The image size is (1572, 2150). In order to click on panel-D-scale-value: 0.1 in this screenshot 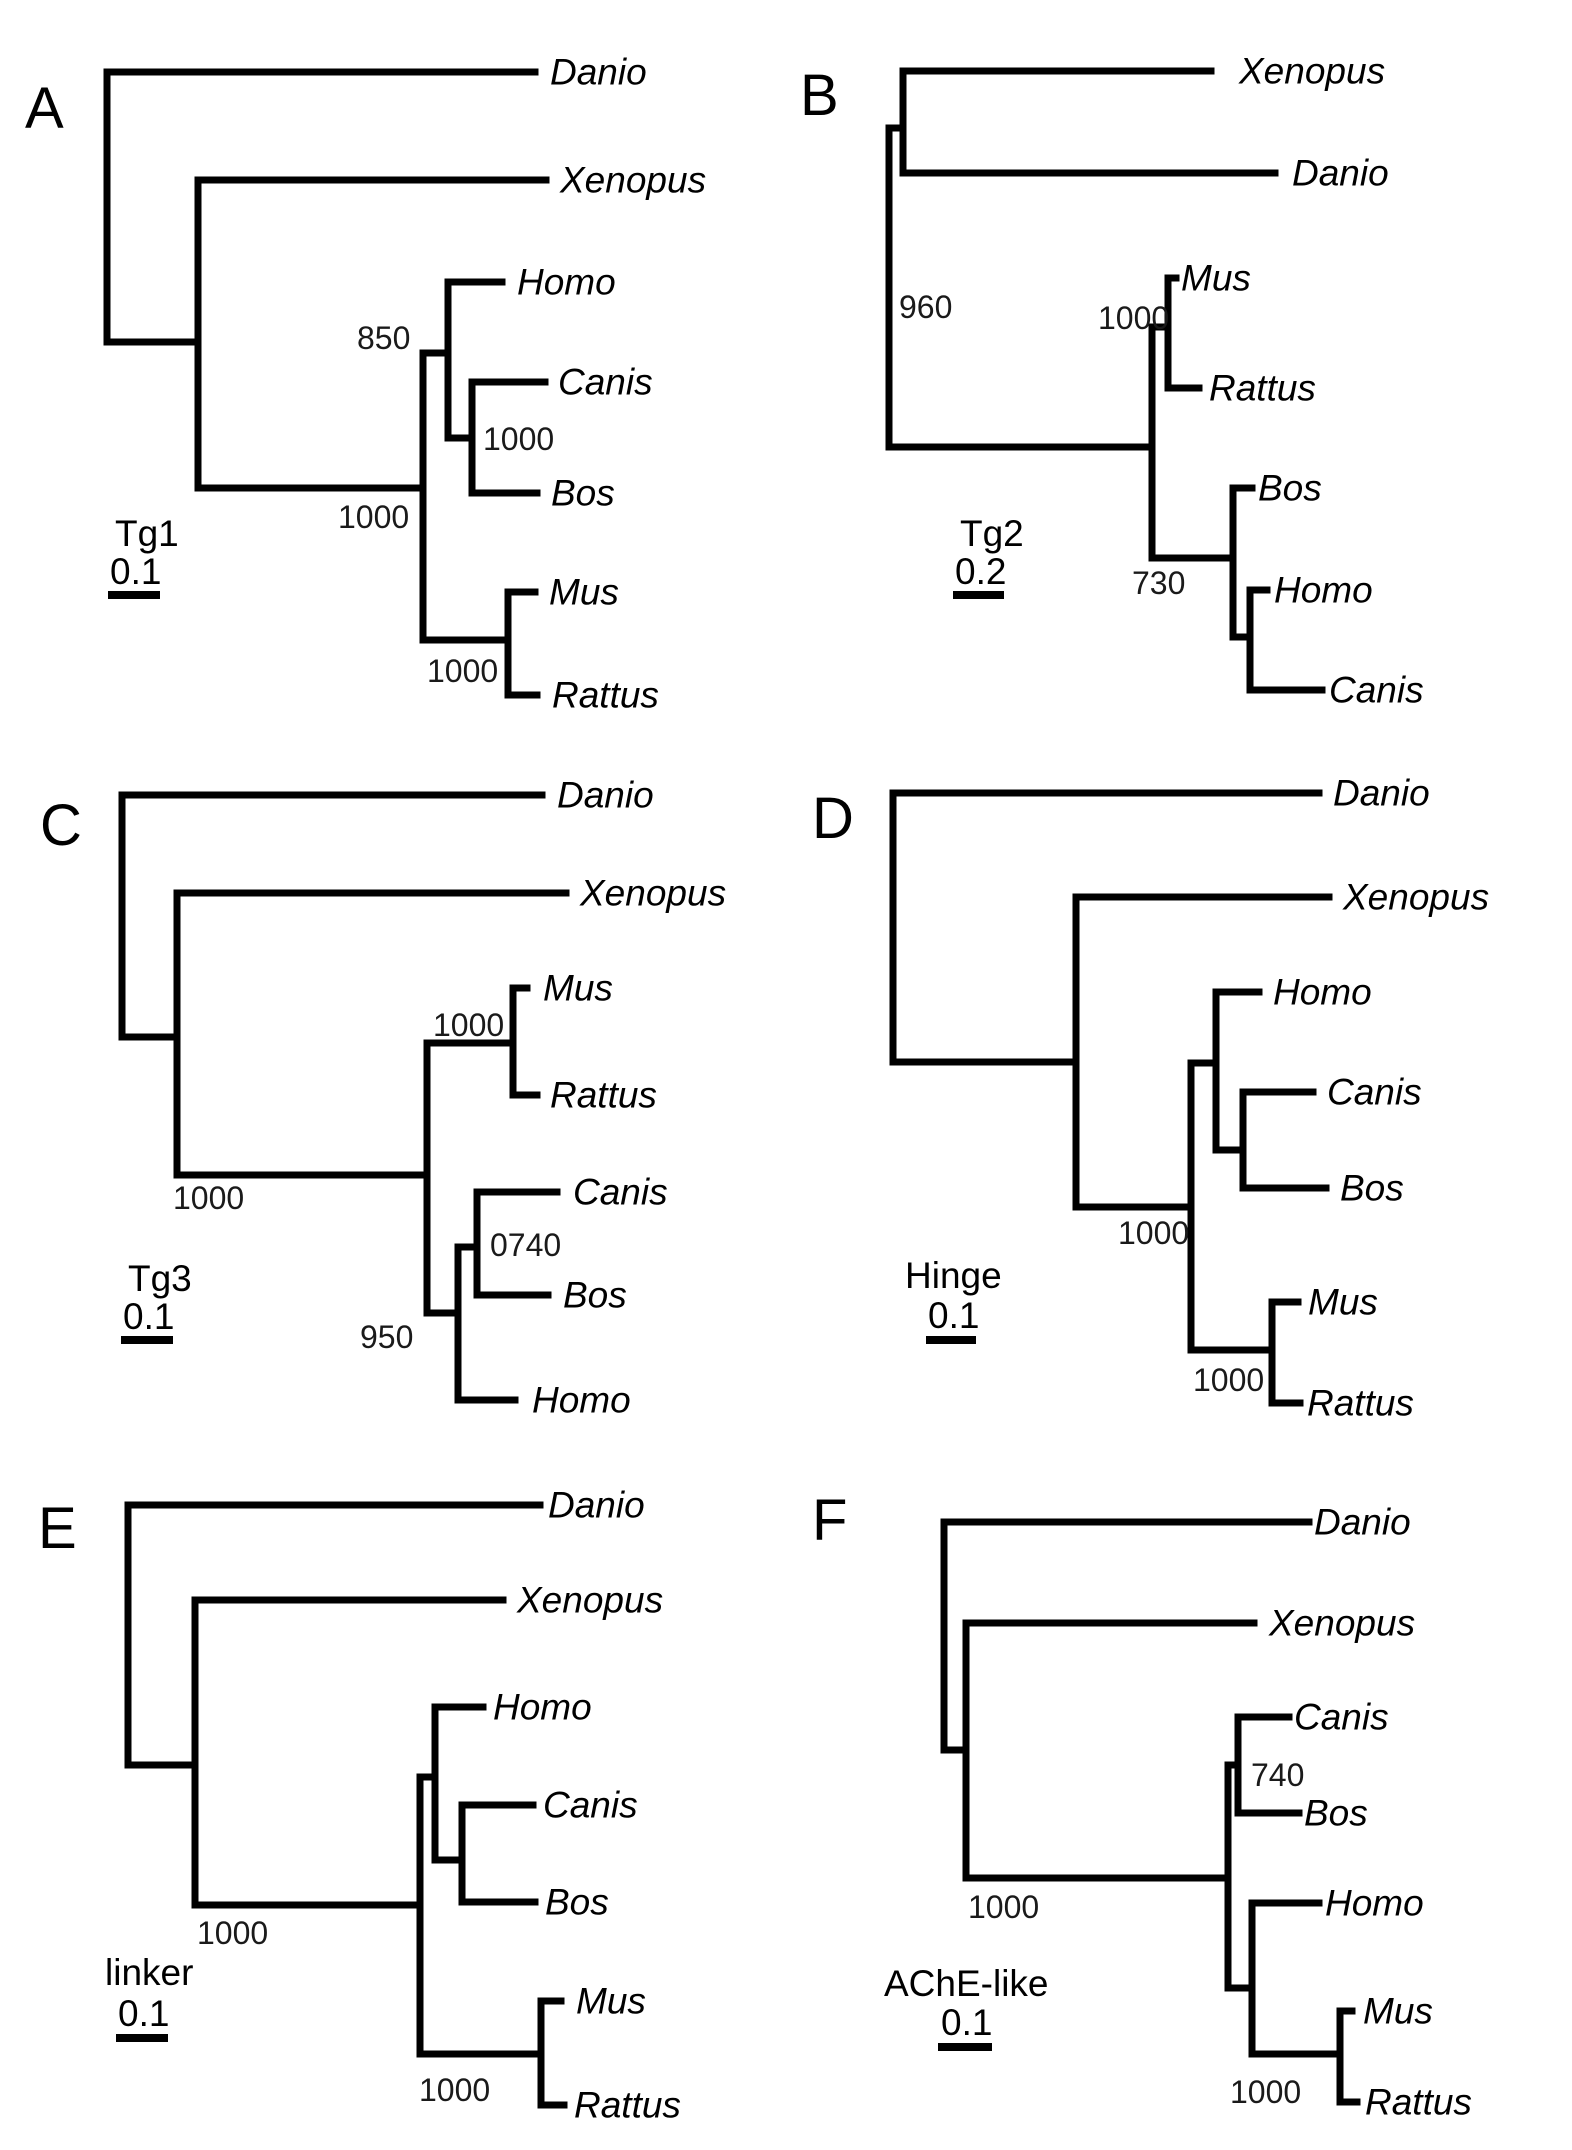, I will do `click(953, 1315)`.